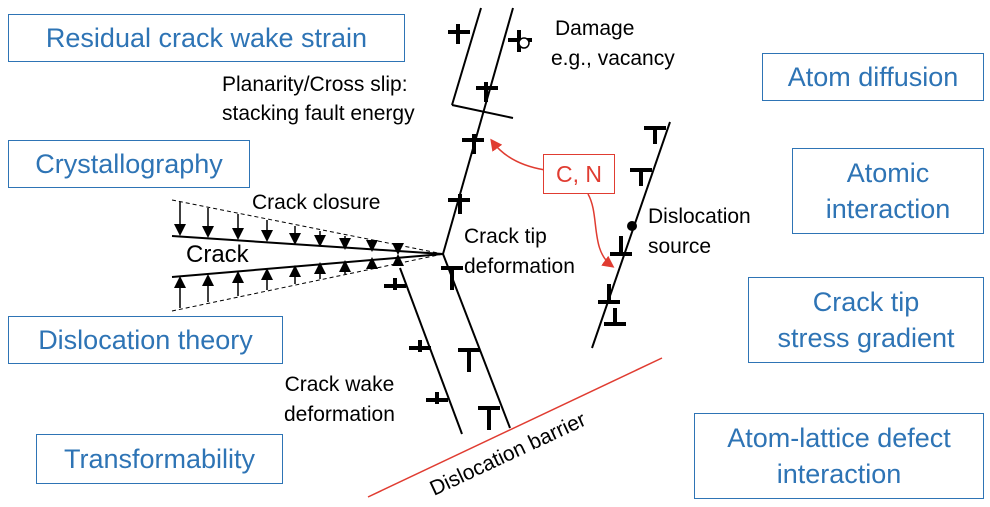 This screenshot has height=507, width=990. Describe the element at coordinates (888, 191) in the screenshot. I see `factor-atomic-interaction: Atomic interaction` at that location.